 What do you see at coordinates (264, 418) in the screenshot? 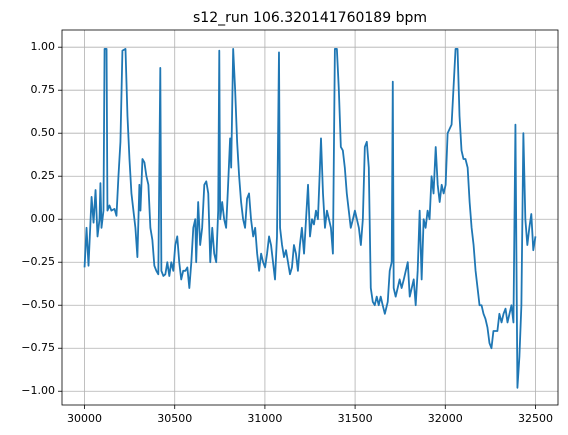
I see `x-tick-label: 31000` at bounding box center [264, 418].